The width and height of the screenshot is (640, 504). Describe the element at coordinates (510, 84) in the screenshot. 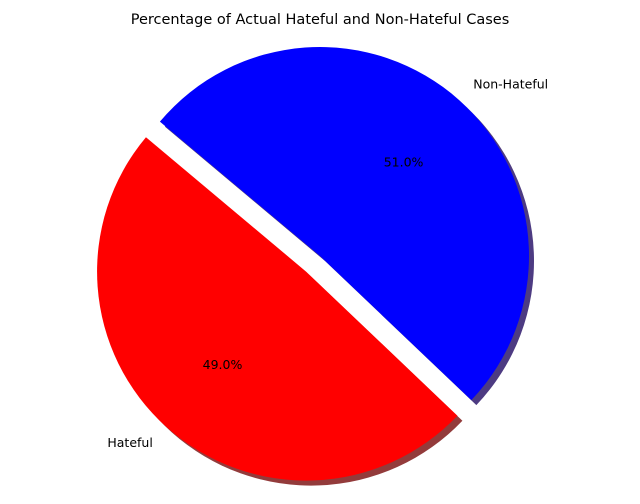

I see `slice-label-non-hateful: Non-Hateful` at that location.